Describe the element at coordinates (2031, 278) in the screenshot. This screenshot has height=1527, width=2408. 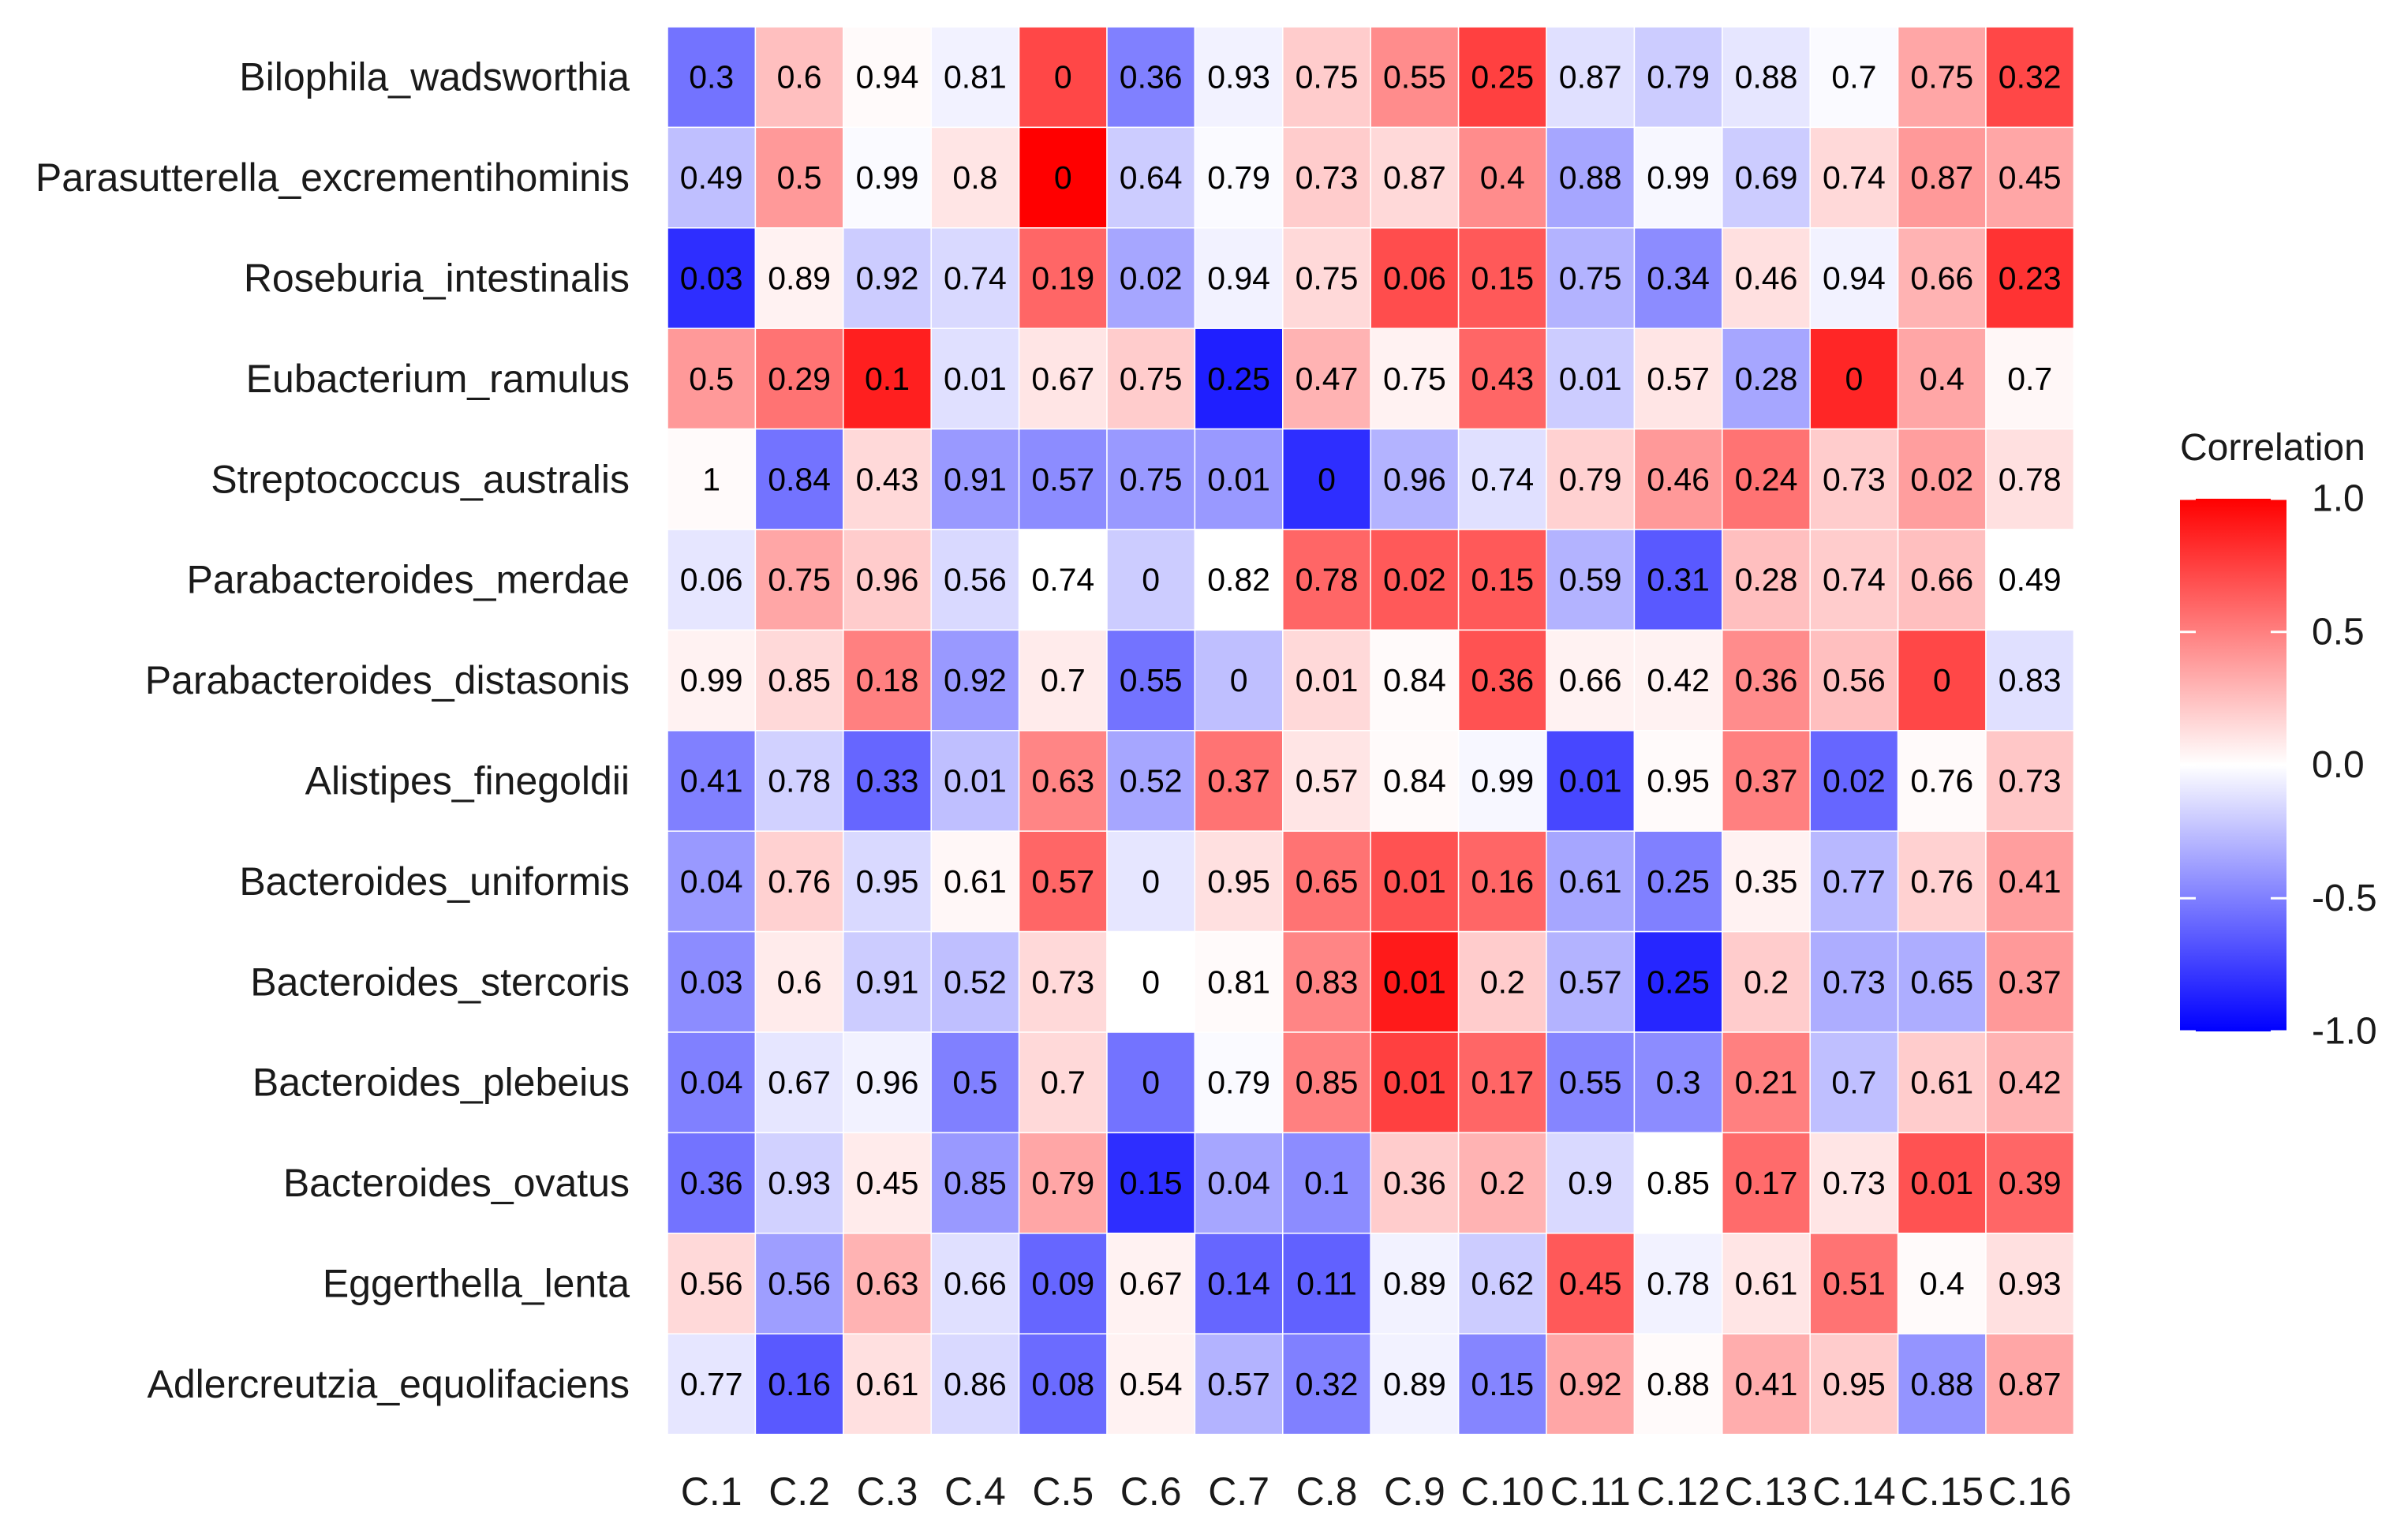
I see `cell-value-label: 0.23` at that location.